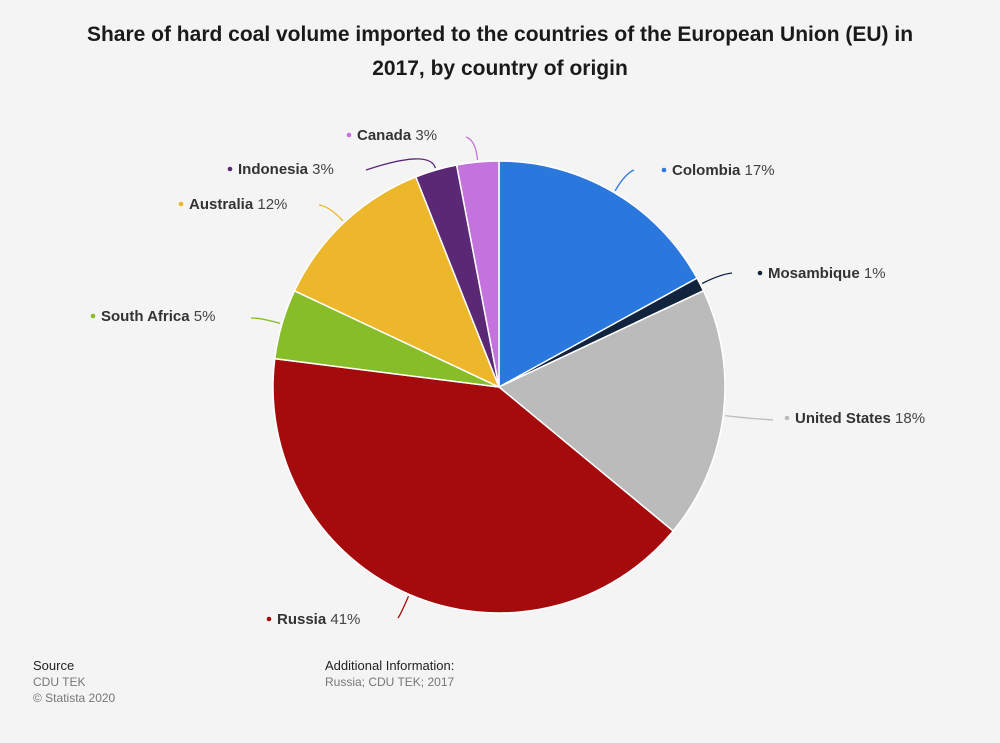  Describe the element at coordinates (270, 204) in the screenshot. I see `slice-label-value: 12%` at that location.